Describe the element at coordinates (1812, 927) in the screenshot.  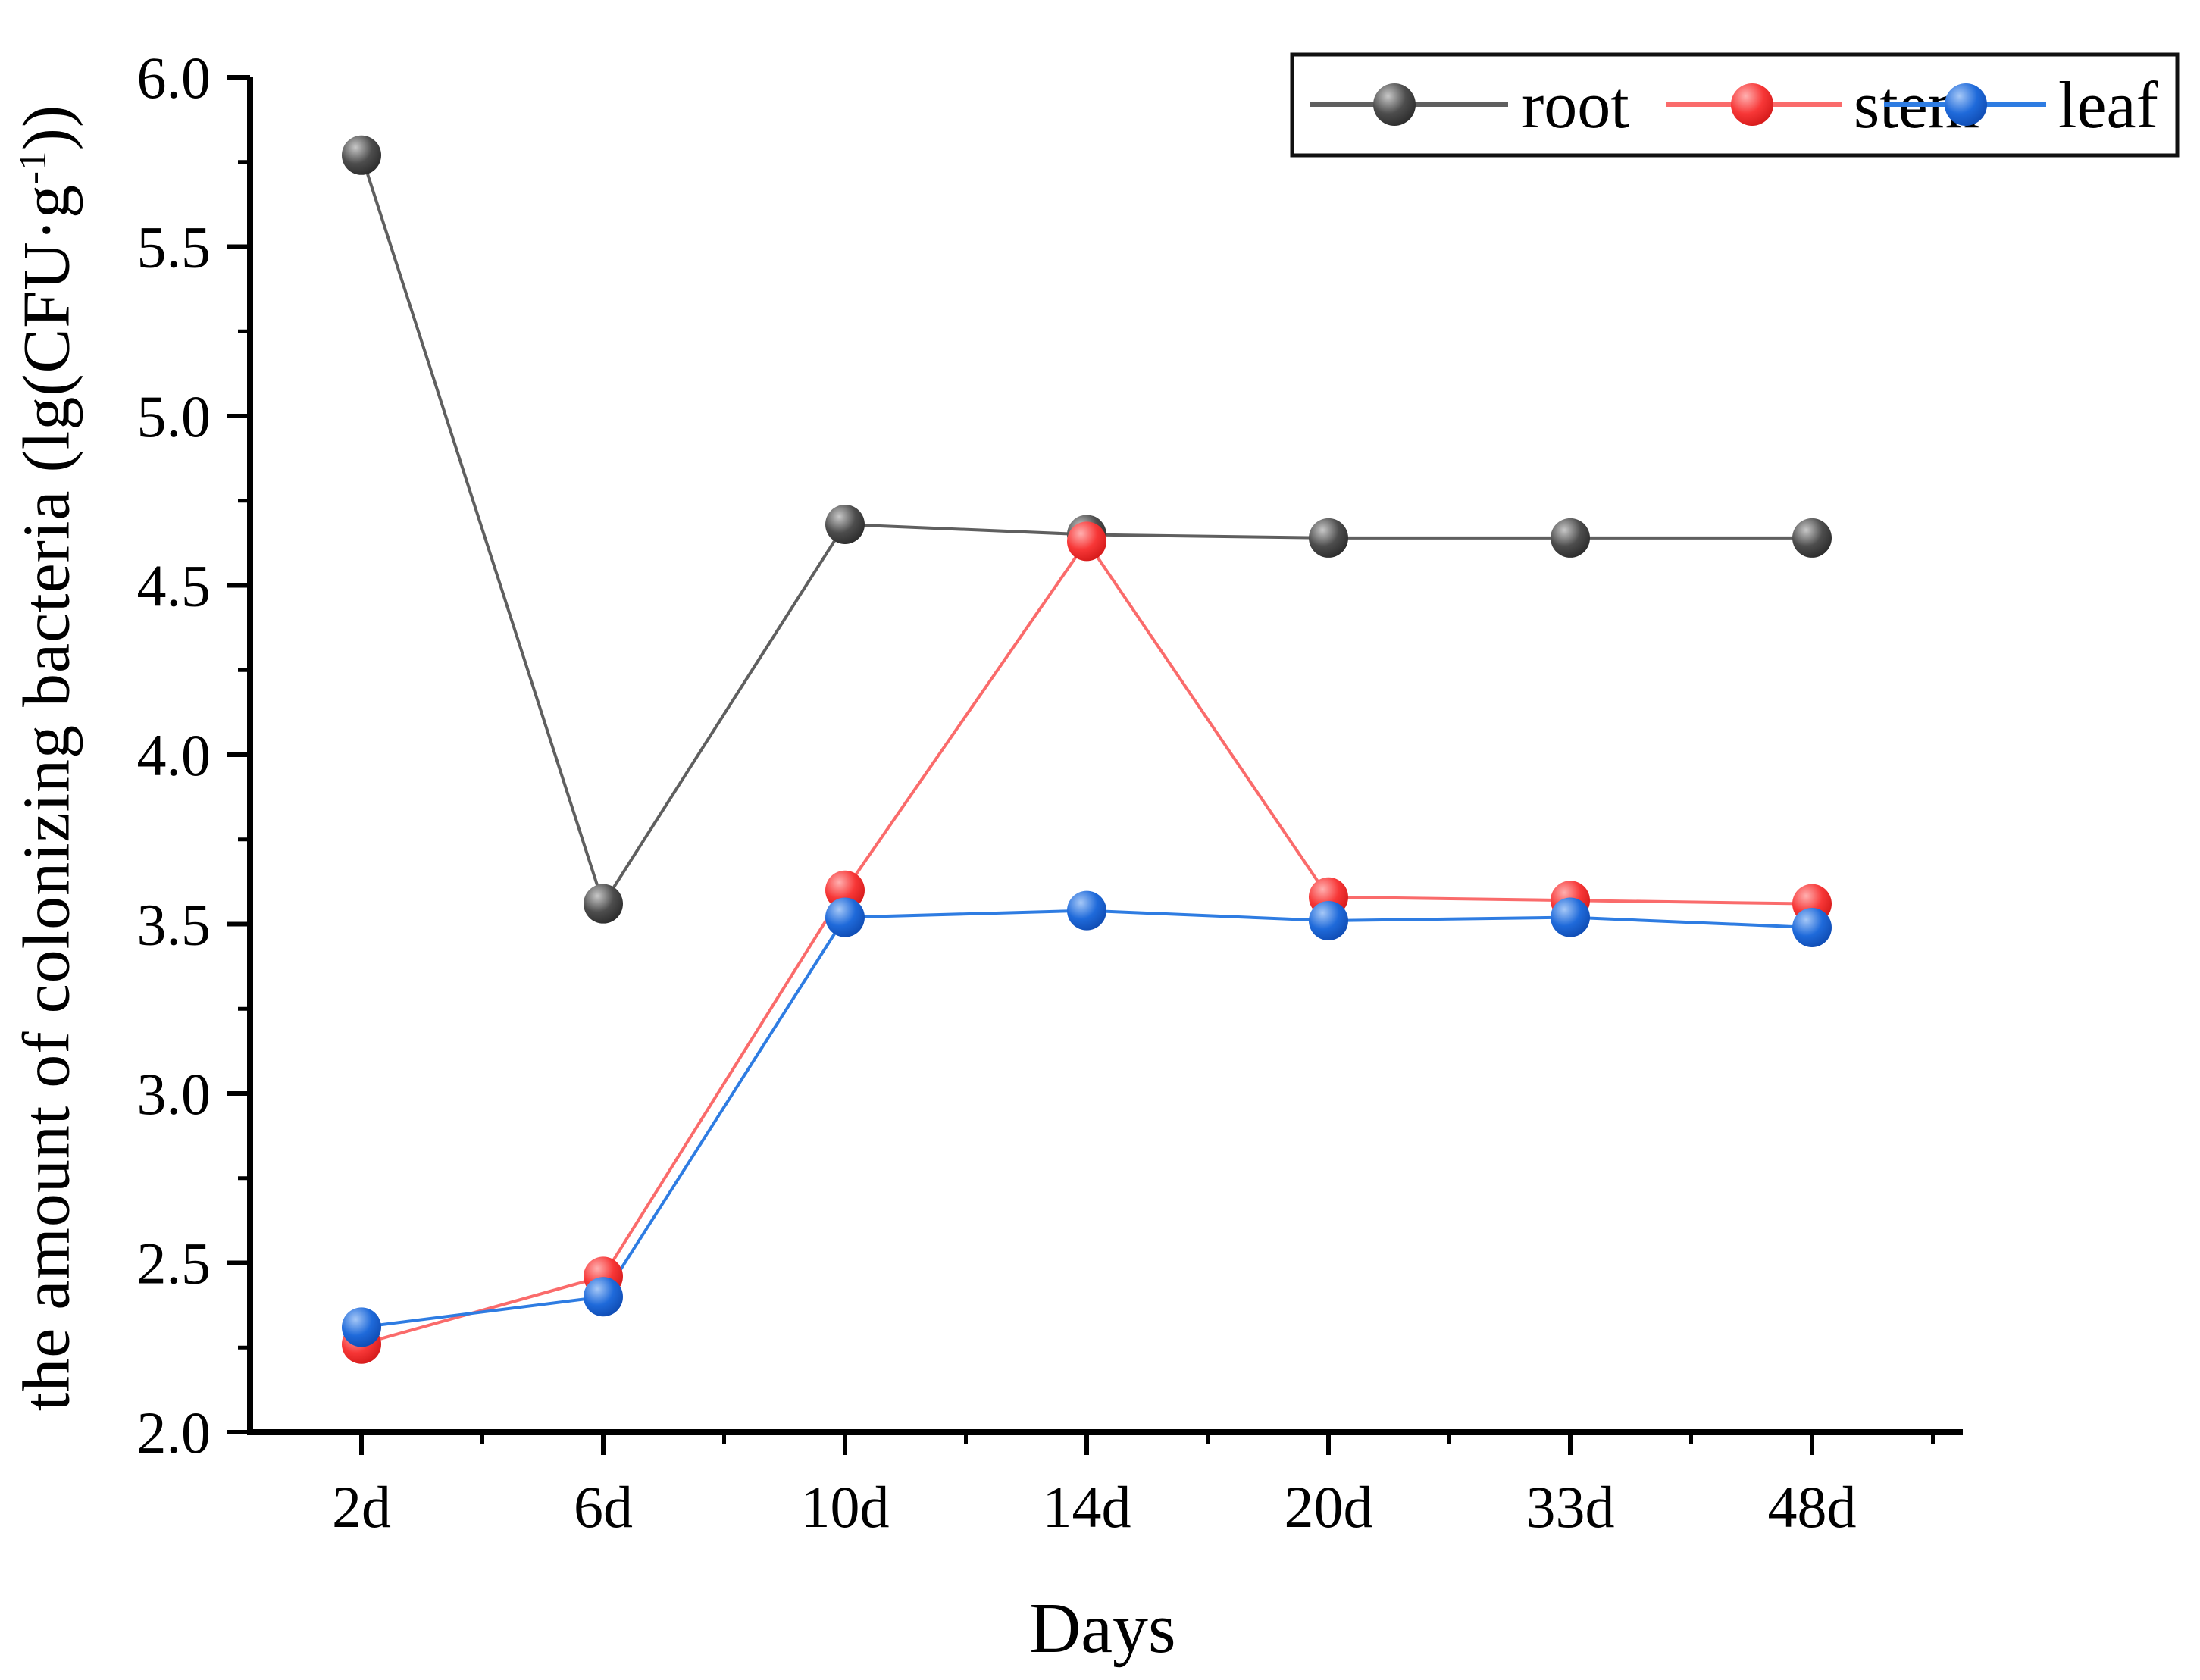
I see `marker-leaf-48d` at that location.